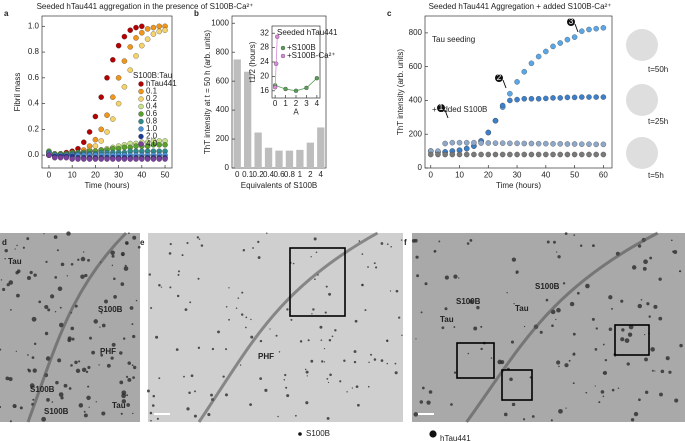 The height and width of the screenshot is (441, 685). Describe the element at coordinates (574, 175) in the screenshot. I see `x-tick-label: 50` at that location.